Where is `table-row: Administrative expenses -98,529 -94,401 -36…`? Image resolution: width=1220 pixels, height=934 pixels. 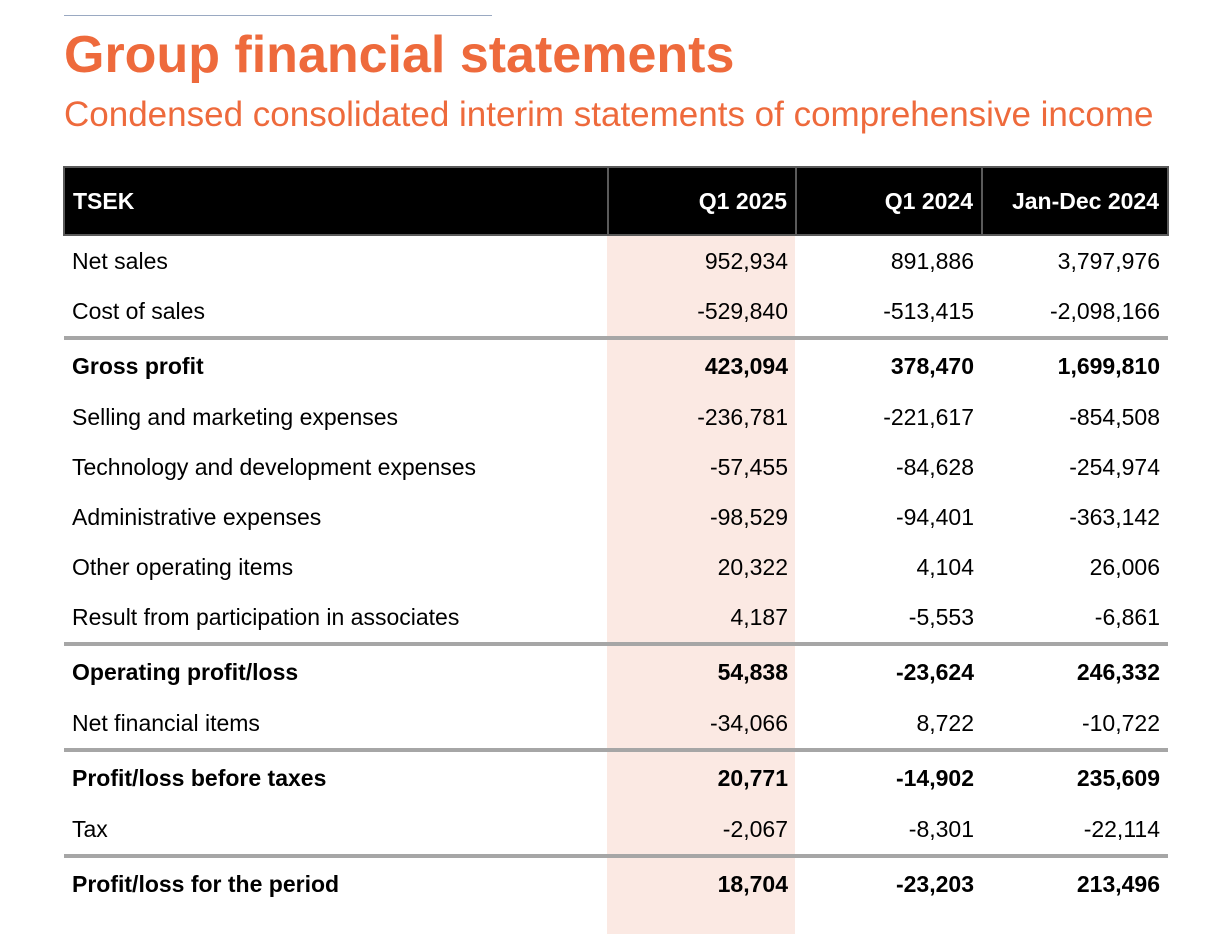
table-row: Administrative expenses -98,529 -94,401 -36… is located at coordinates (616, 517).